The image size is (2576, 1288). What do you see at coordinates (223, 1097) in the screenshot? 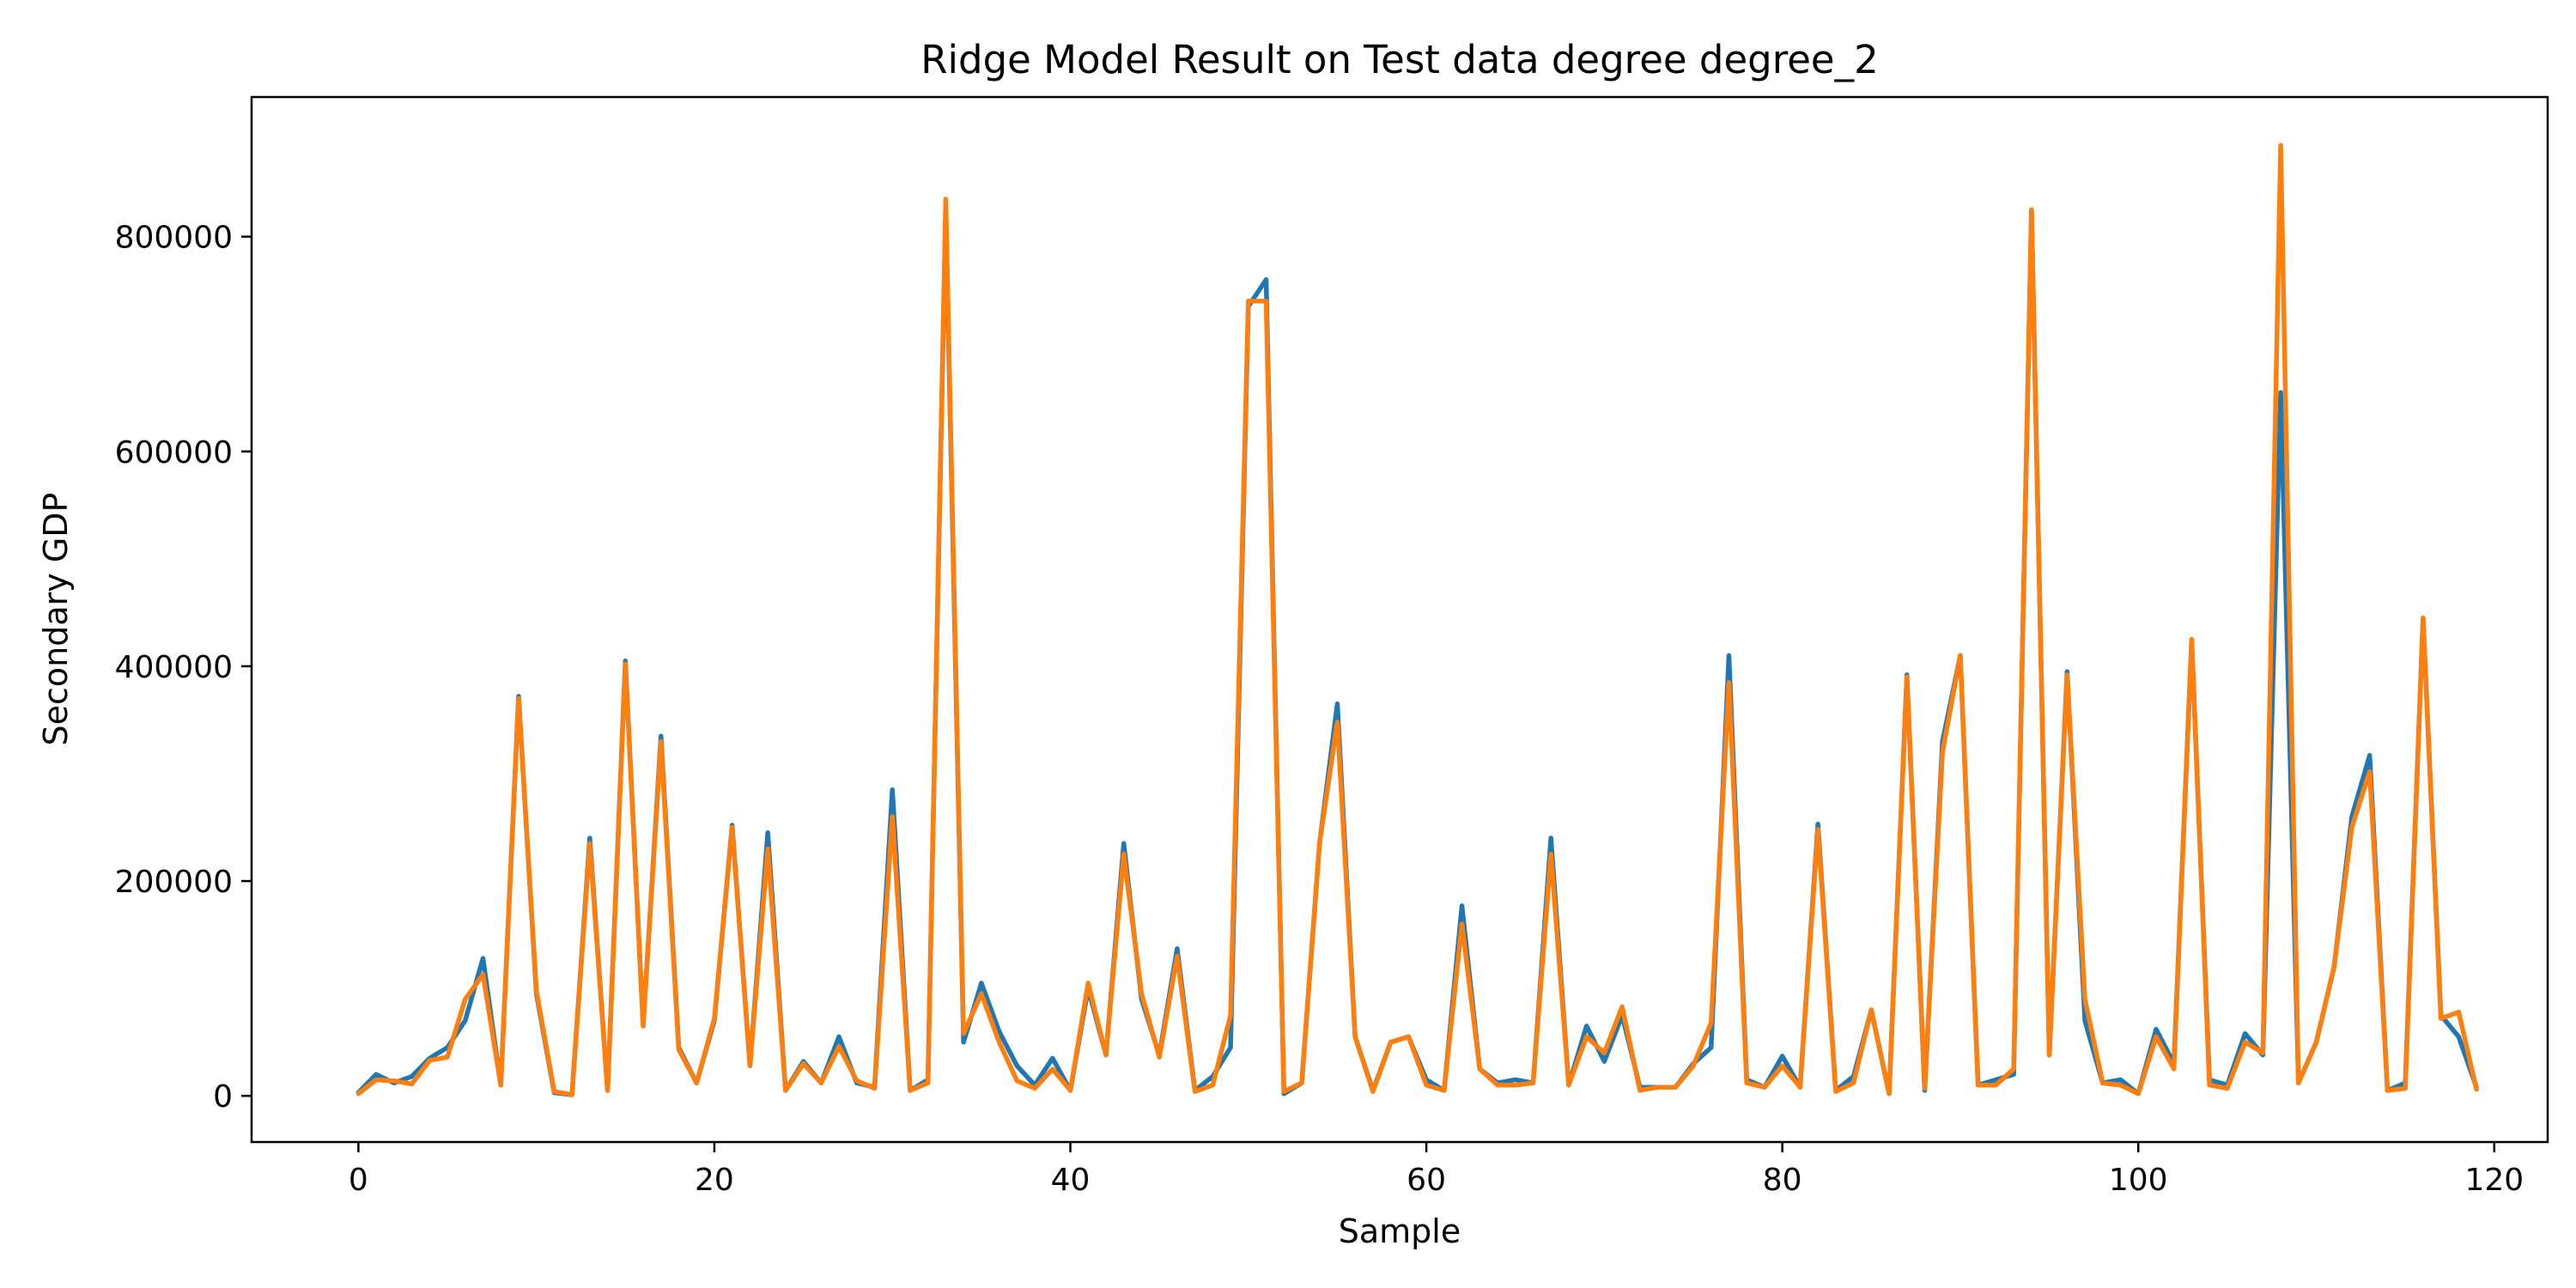
I see `y-tick-label: 0` at bounding box center [223, 1097].